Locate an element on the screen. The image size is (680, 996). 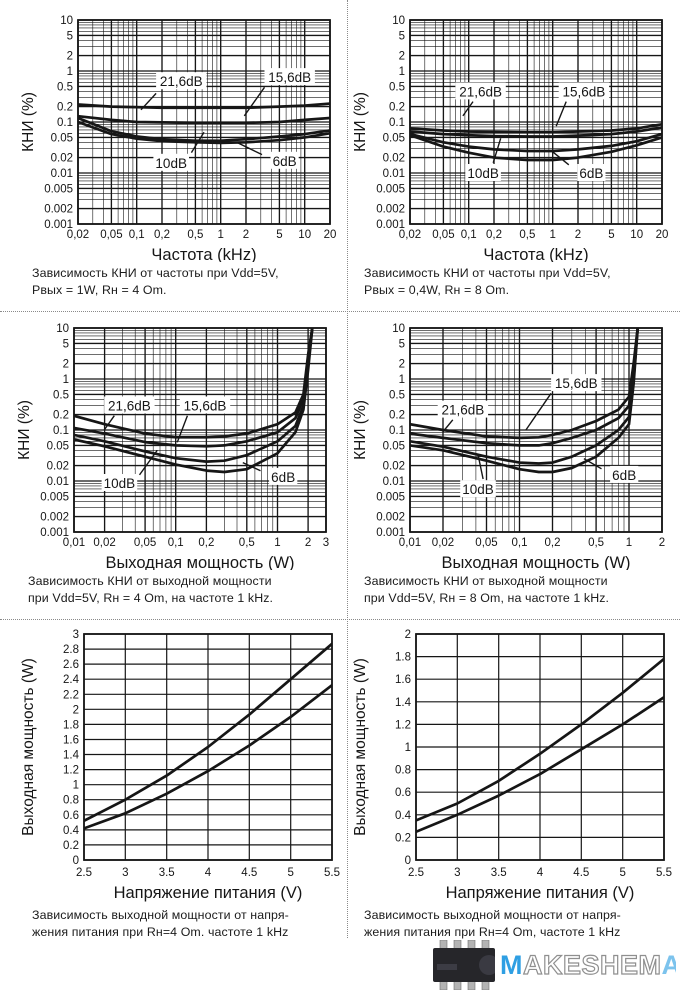
svg-text: 2.2 is located at coordinates (71, 695).